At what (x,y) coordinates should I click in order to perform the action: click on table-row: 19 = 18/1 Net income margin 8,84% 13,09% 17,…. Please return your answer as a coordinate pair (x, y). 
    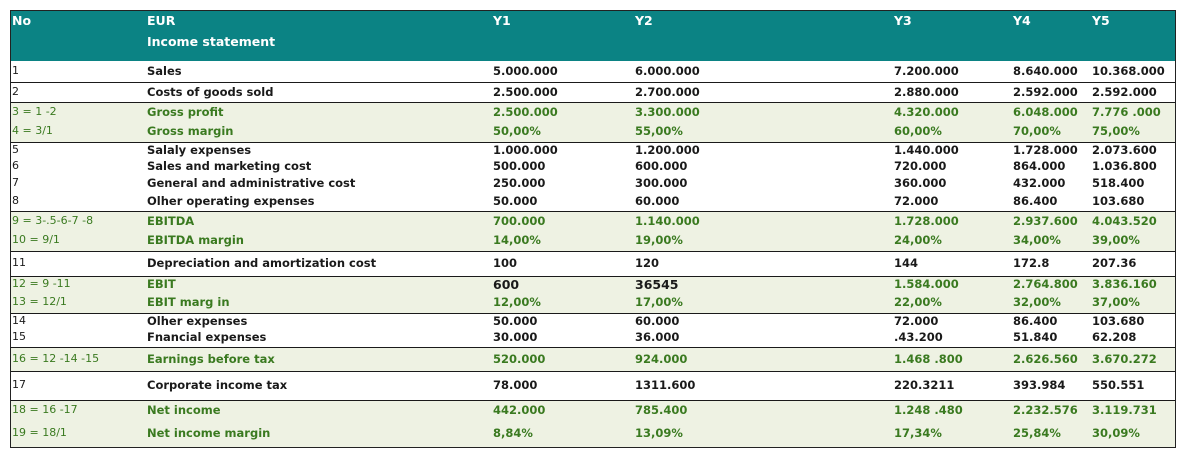
    Looking at the image, I should click on (593, 433).